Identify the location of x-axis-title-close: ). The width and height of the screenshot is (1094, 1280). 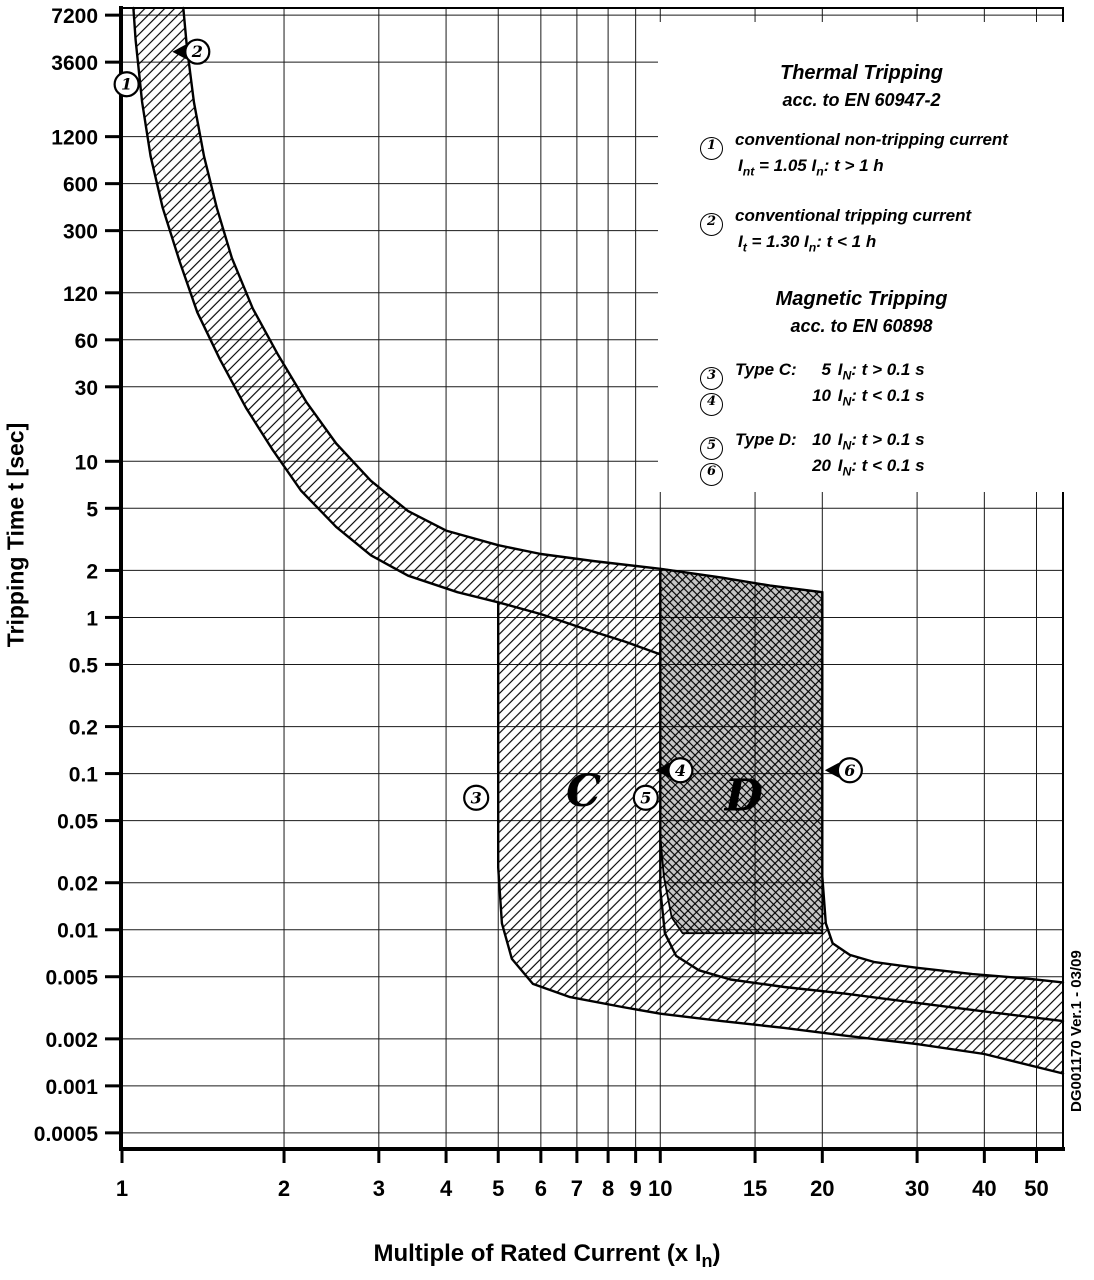
(716, 1253).